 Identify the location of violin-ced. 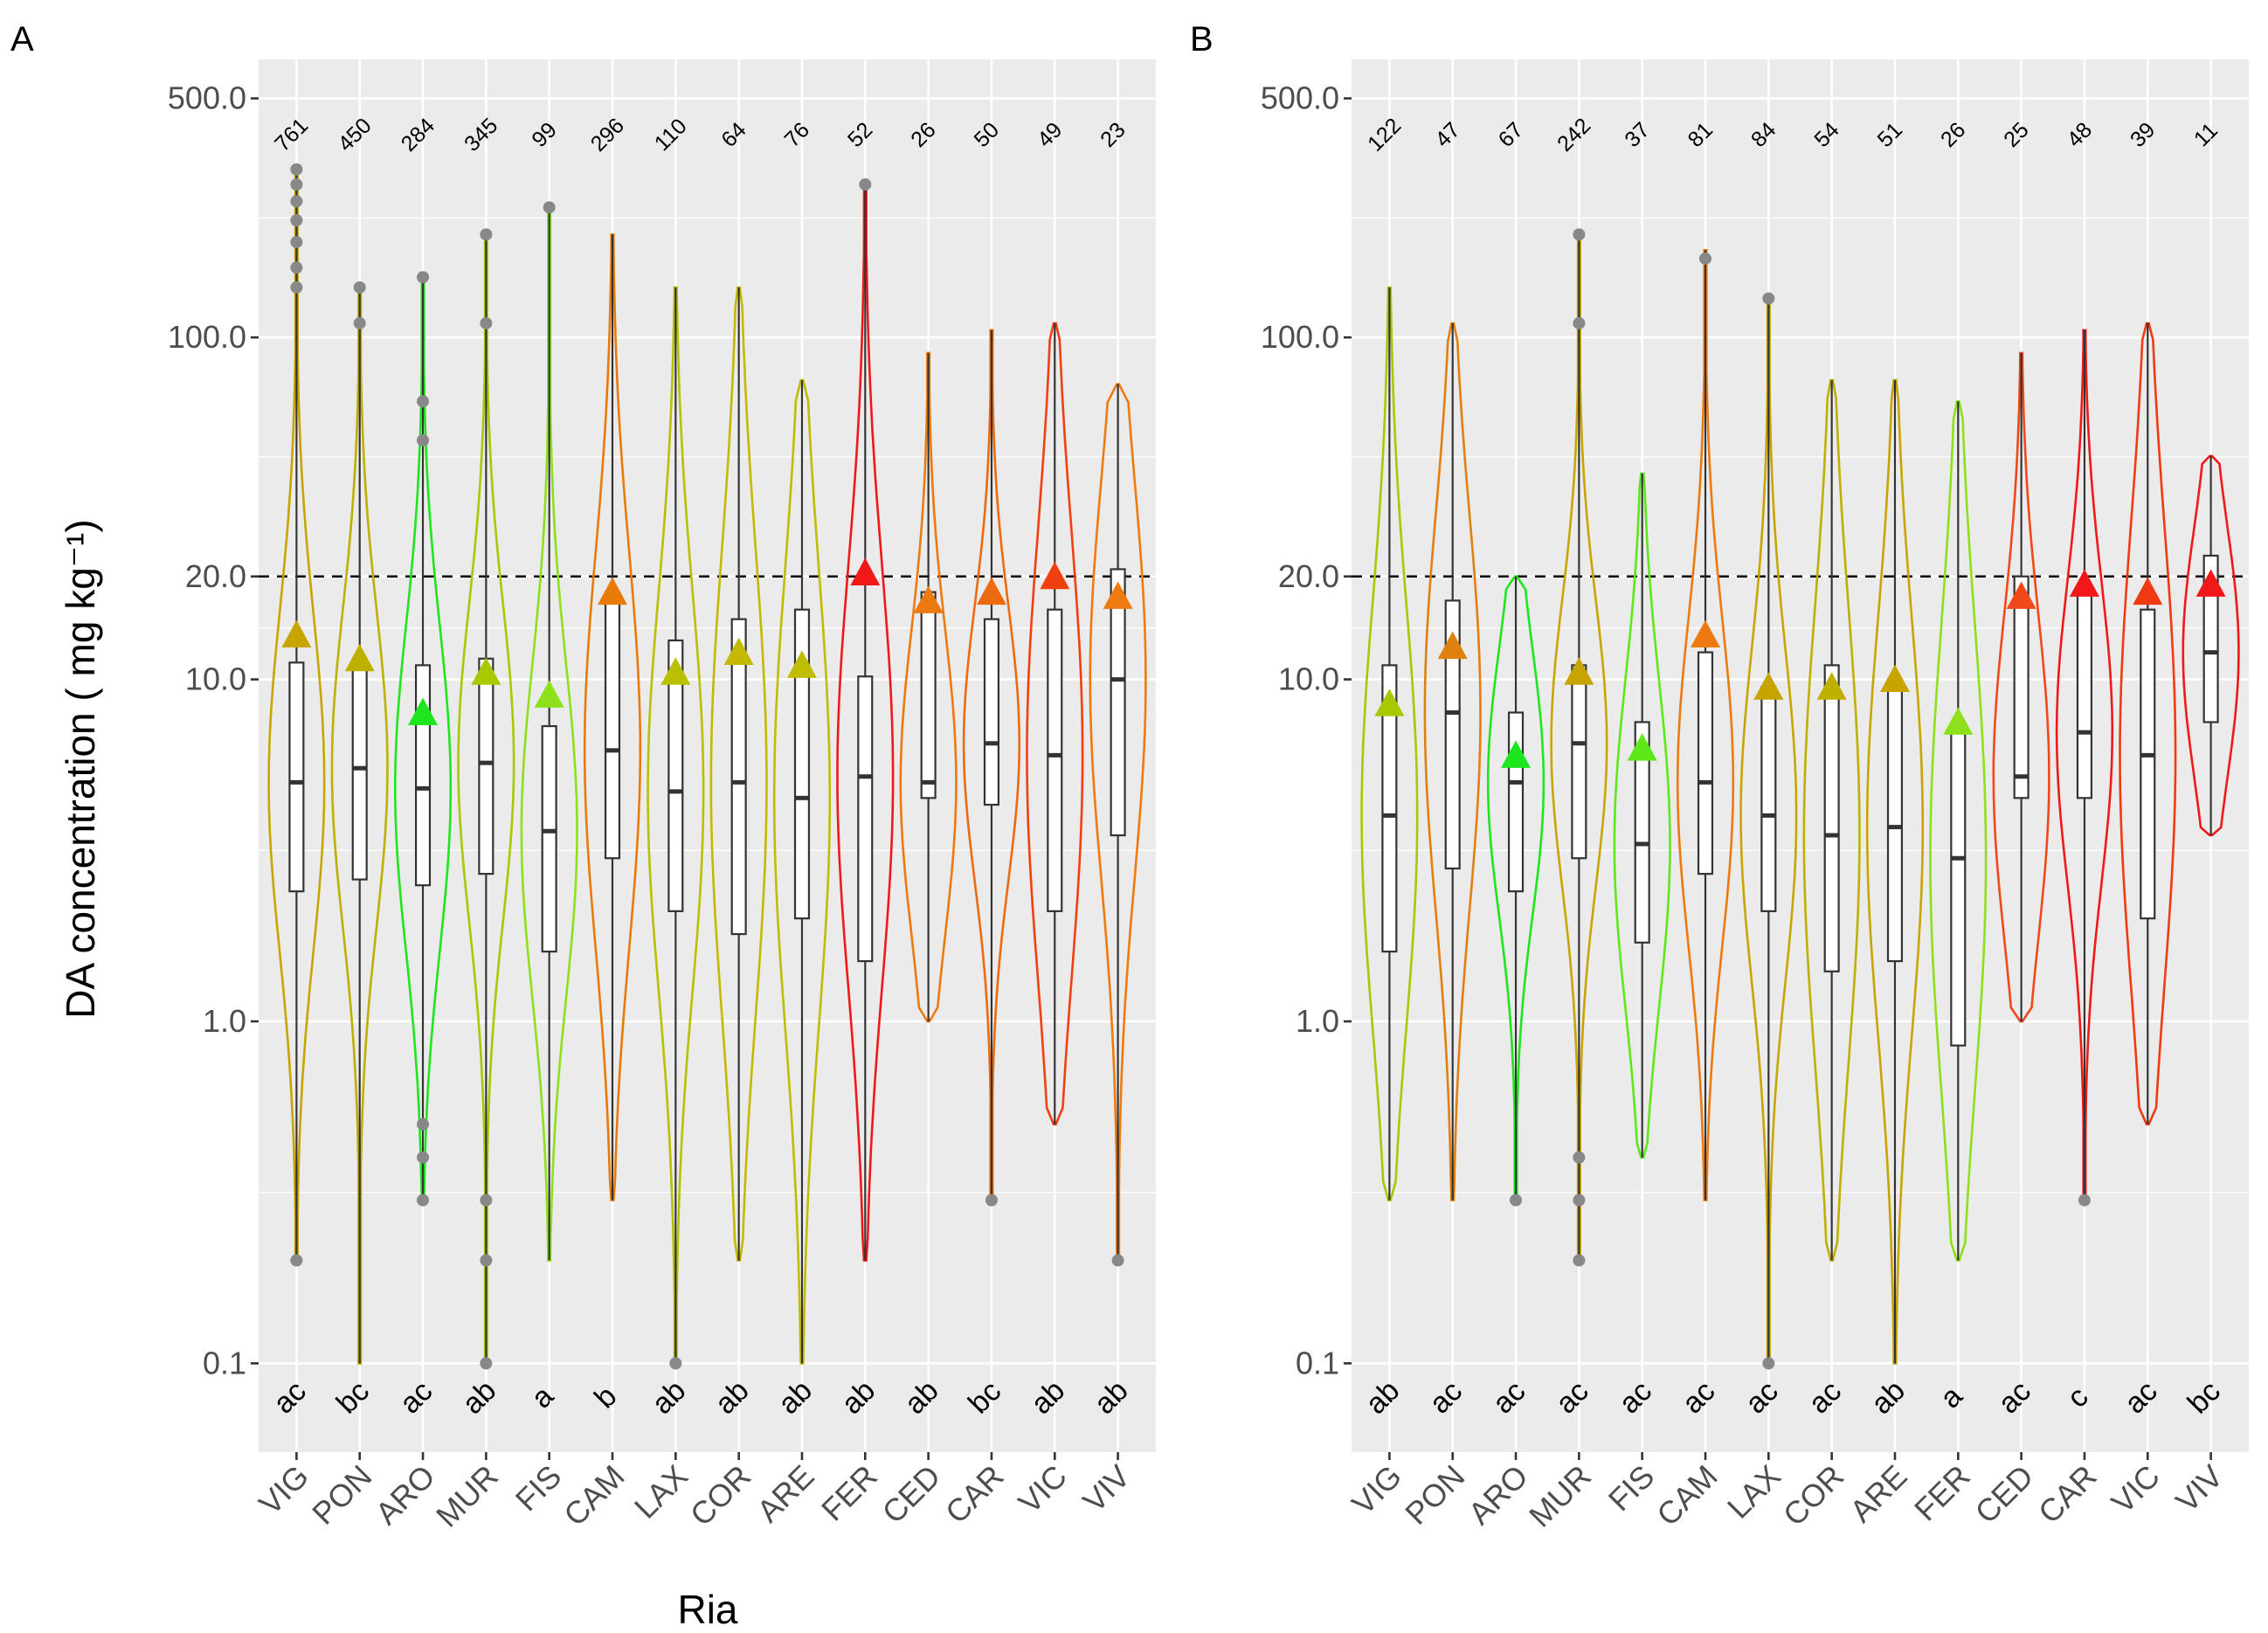
(2021, 687).